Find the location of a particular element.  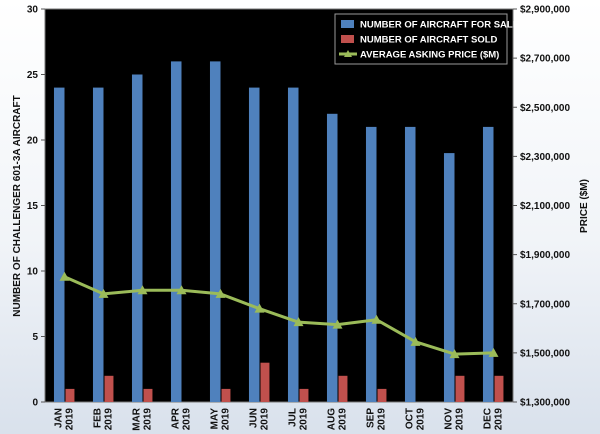

y2-tick-label: $2,900,000 is located at coordinates (545, 10).